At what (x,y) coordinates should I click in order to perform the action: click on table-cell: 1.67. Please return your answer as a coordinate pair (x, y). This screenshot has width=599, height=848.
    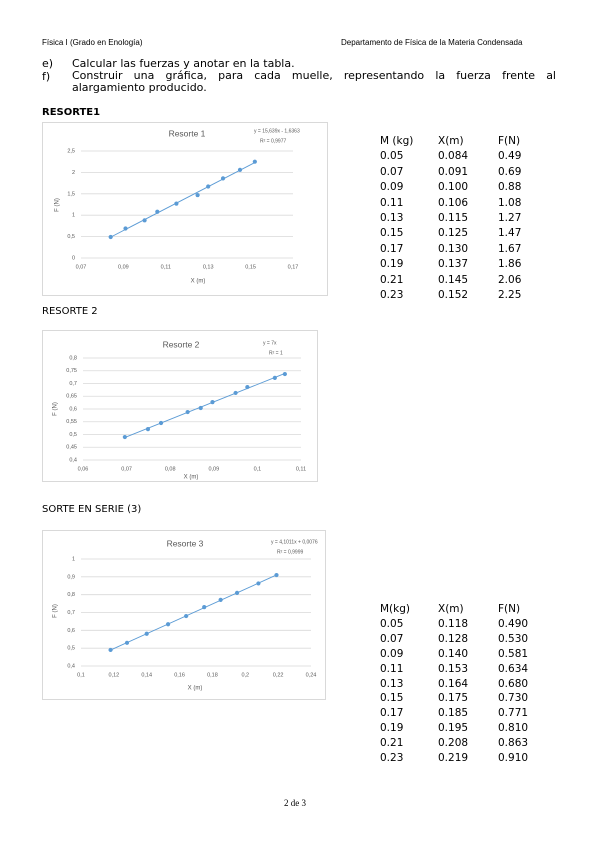
    Looking at the image, I should click on (510, 248).